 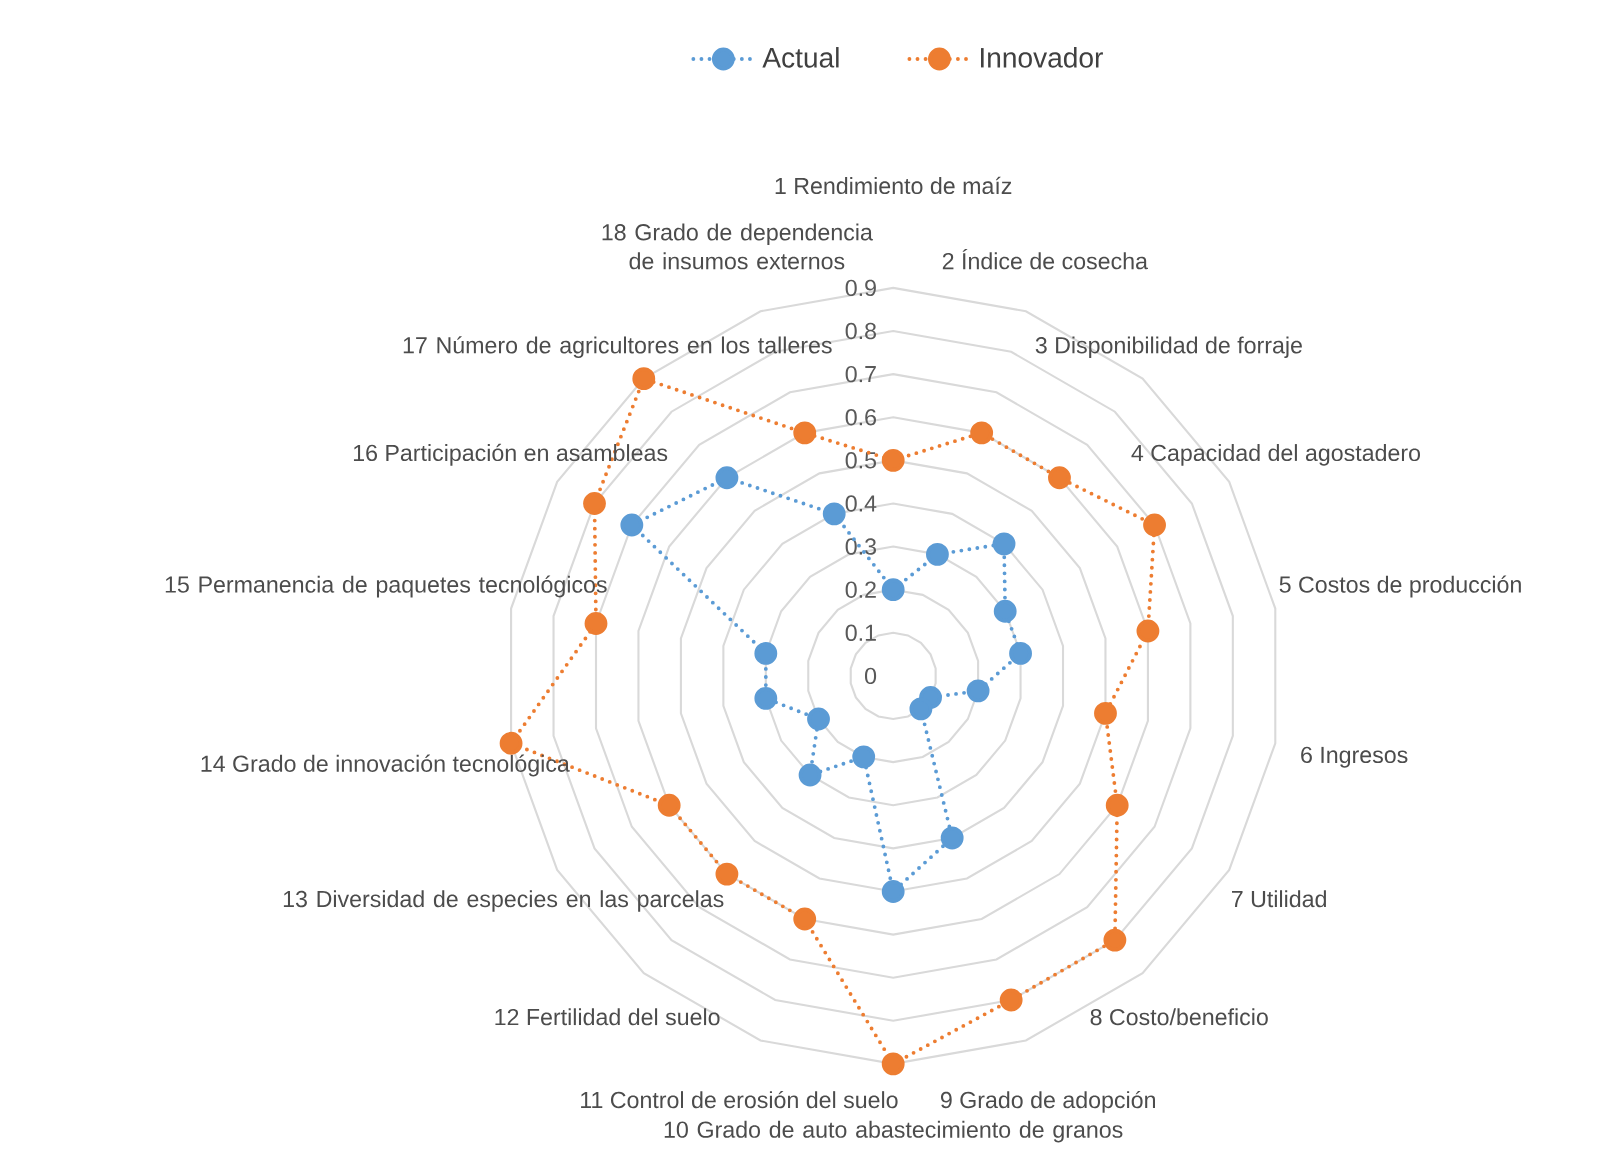 I want to click on y-tick-label: 0.6, so click(x=860, y=417).